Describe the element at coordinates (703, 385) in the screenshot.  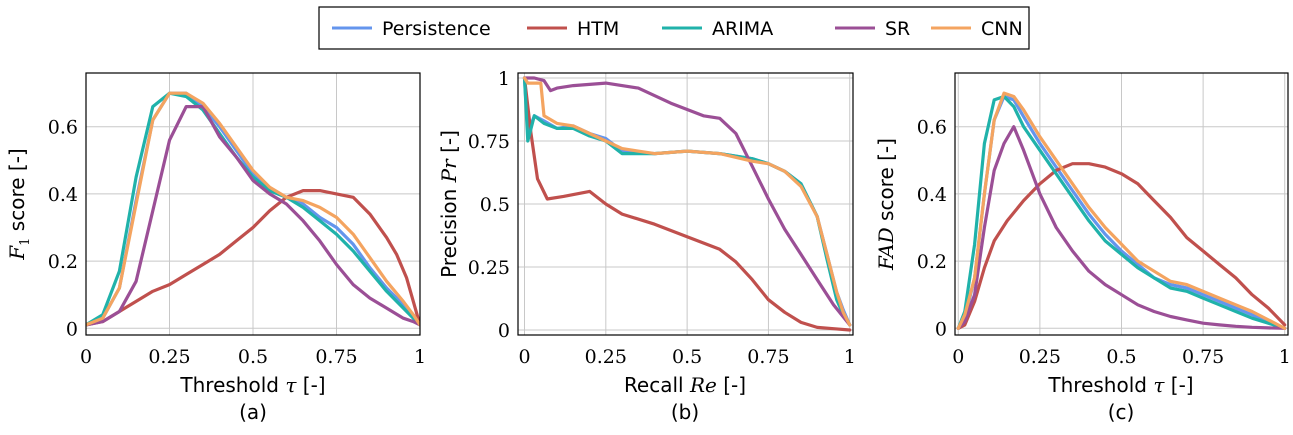
I see `x-axis-label-symbol: Re` at that location.